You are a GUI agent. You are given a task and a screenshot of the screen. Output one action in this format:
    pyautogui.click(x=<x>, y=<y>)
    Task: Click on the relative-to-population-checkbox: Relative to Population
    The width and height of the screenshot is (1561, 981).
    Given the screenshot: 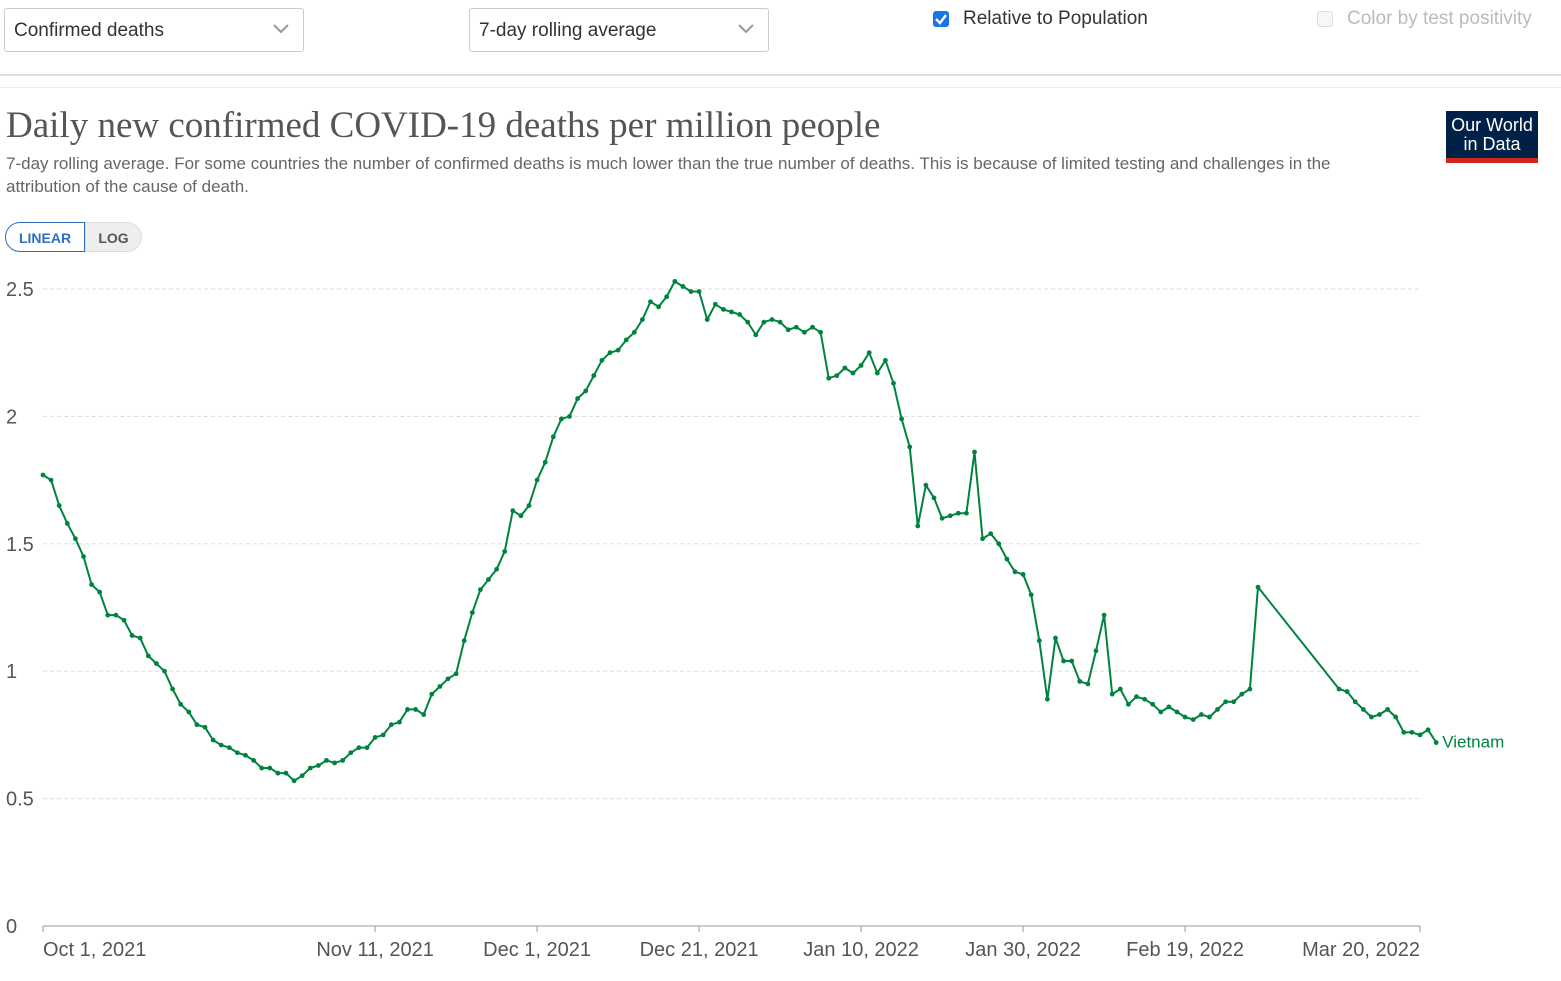 What is the action you would take?
    pyautogui.click(x=1040, y=19)
    